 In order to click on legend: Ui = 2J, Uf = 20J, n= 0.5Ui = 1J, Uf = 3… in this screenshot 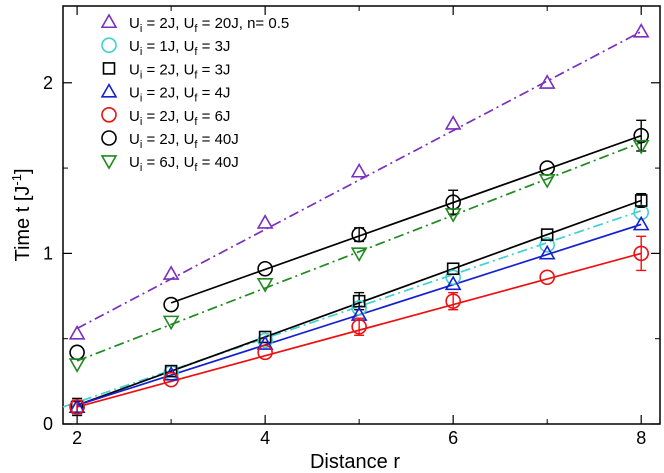, I will do `click(194, 93)`.